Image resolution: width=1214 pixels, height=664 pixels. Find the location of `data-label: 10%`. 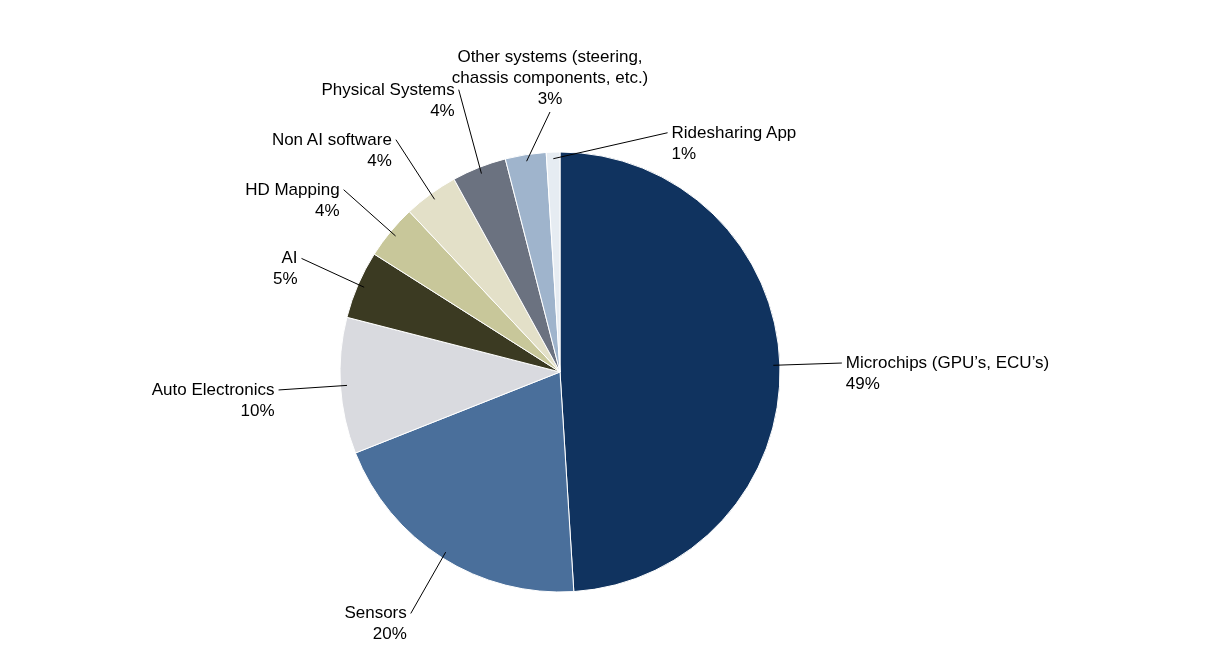

data-label: 10% is located at coordinates (257, 410).